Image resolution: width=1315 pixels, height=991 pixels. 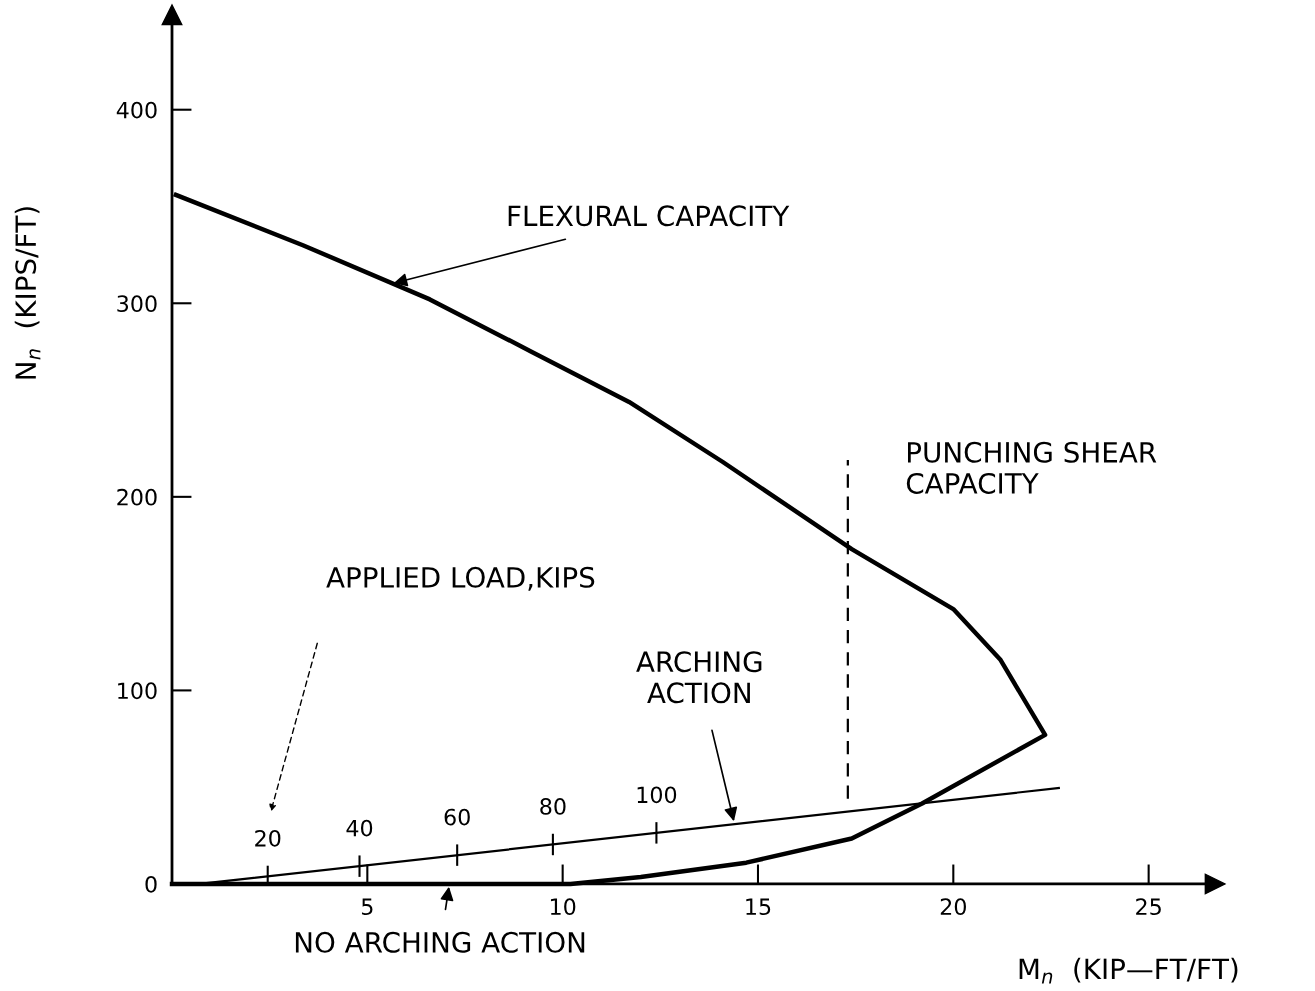 What do you see at coordinates (137, 691) in the screenshot?
I see `y-tick-label: 100` at bounding box center [137, 691].